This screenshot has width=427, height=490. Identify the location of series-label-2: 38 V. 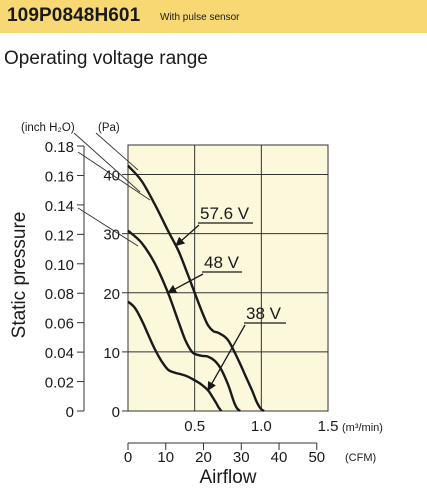
(264, 313).